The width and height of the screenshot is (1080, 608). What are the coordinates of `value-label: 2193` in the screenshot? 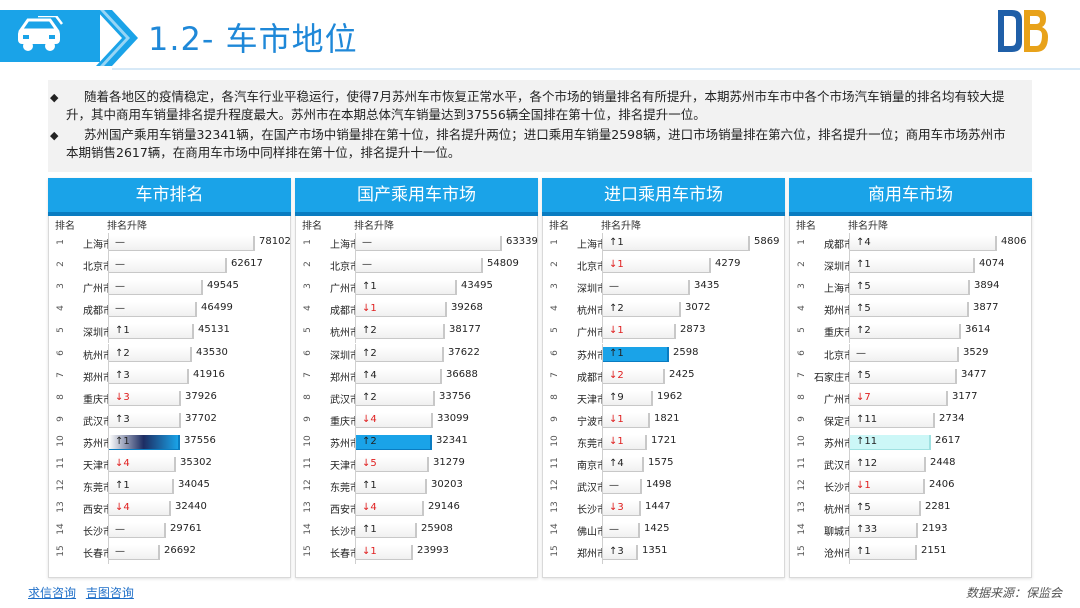 It's located at (935, 529).